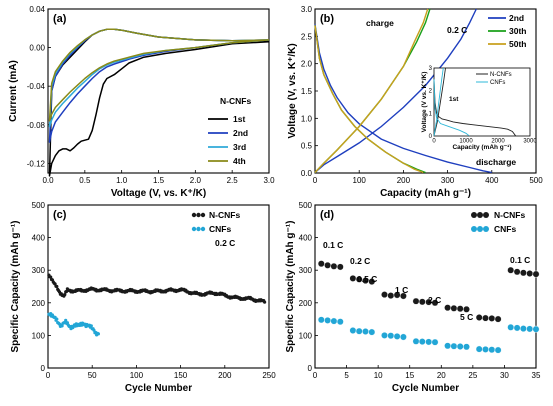 Image resolution: width=553 pixels, height=406 pixels. What do you see at coordinates (369, 99) in the screenshot?
I see `discharge-curve-50th` at bounding box center [369, 99].